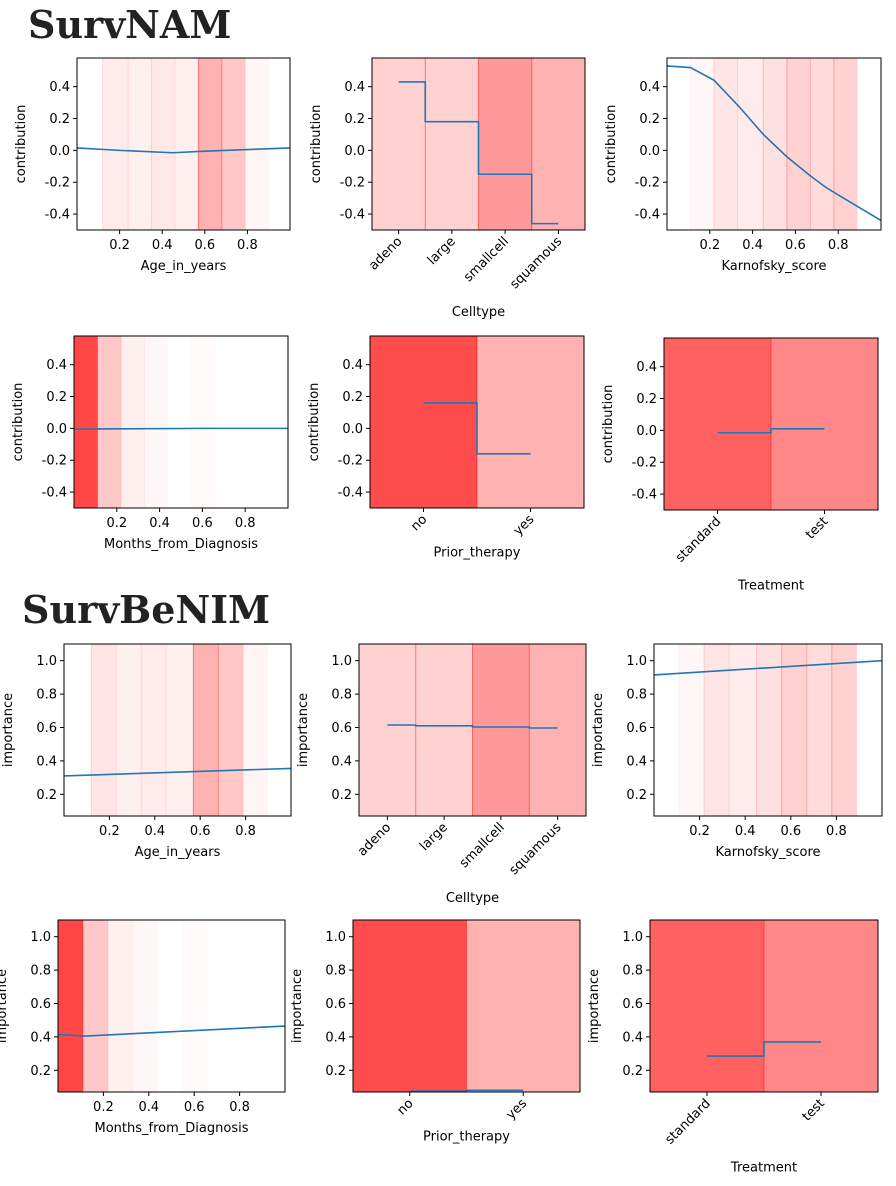 The height and width of the screenshot is (1186, 896). Describe the element at coordinates (687, 1121) in the screenshot. I see `x-tick-label: standard` at that location.